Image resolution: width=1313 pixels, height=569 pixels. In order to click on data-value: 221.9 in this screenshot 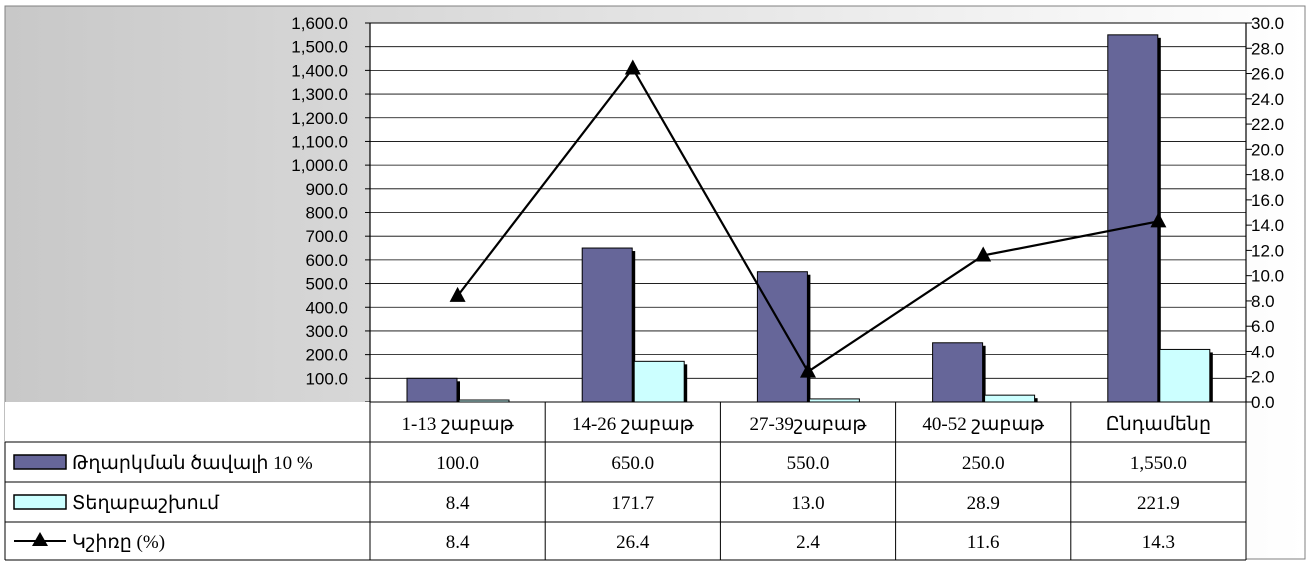, I will do `click(1158, 503)`.